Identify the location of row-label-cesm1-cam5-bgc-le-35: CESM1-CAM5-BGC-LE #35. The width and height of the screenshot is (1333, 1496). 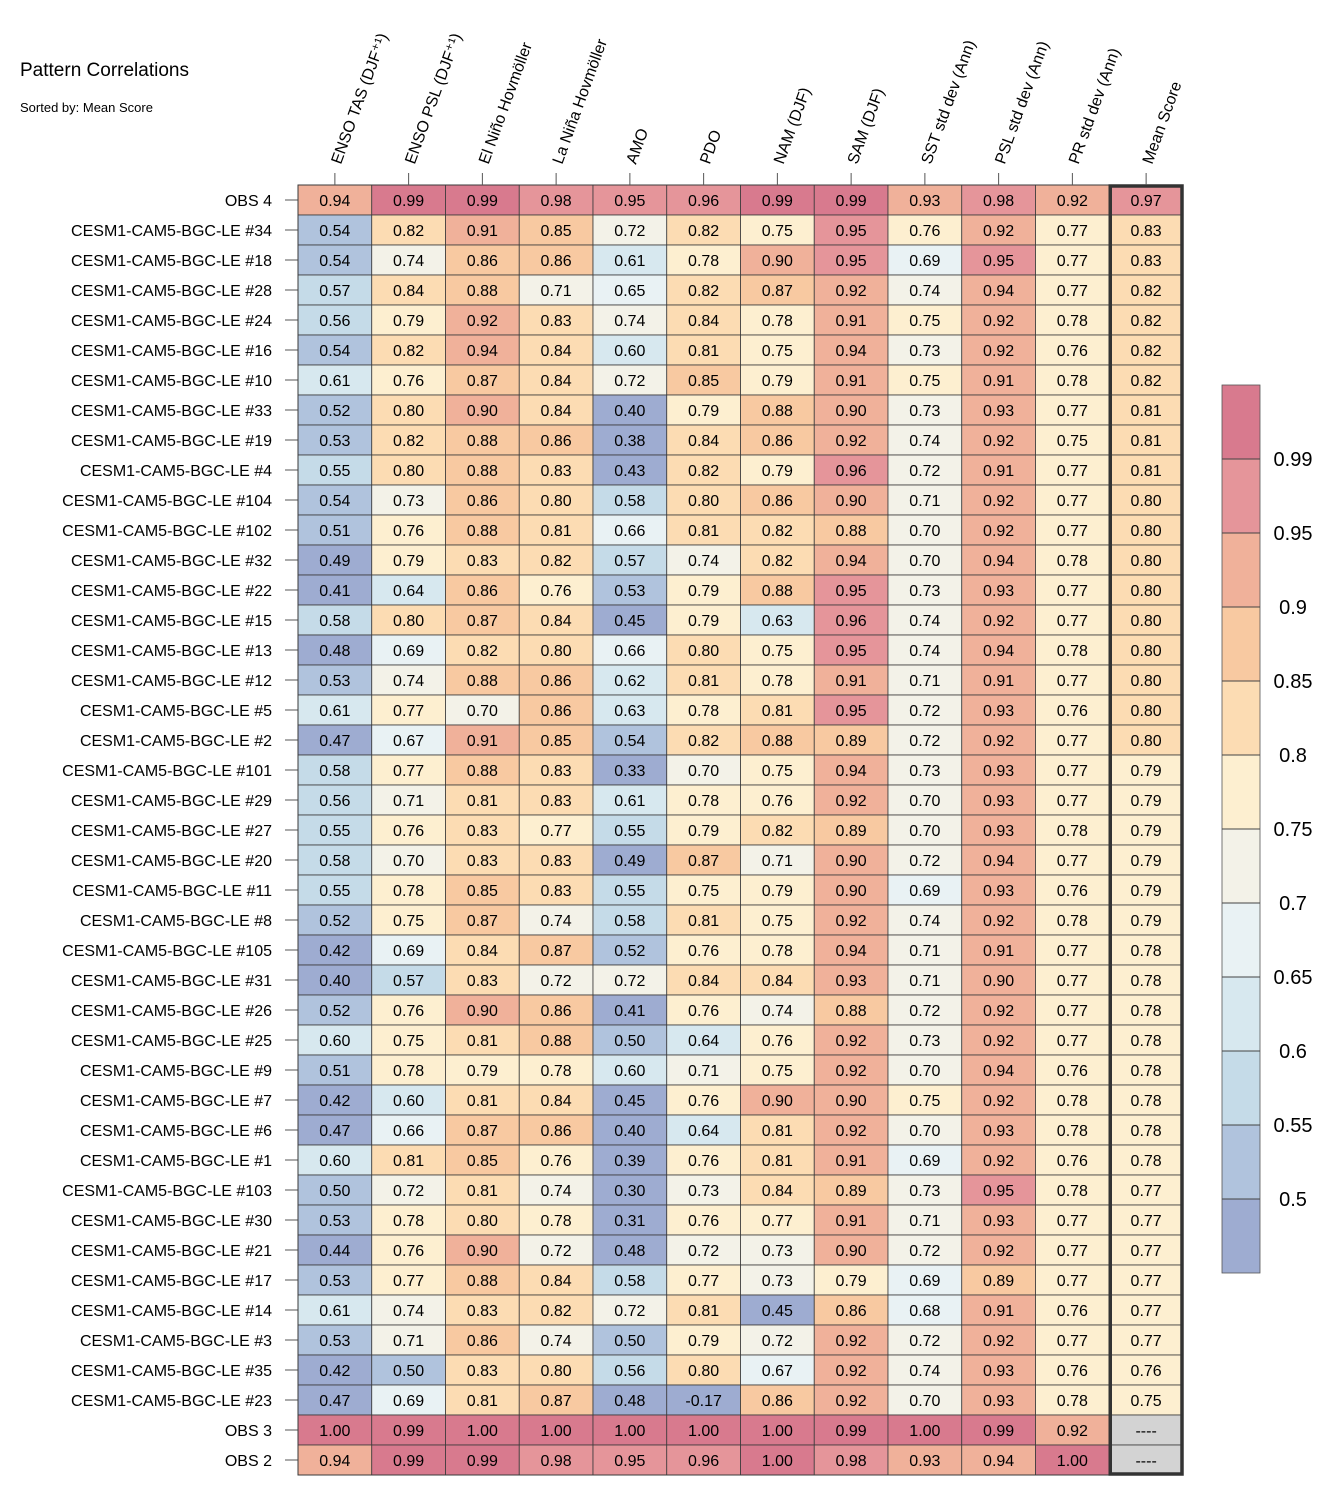
(171, 1371).